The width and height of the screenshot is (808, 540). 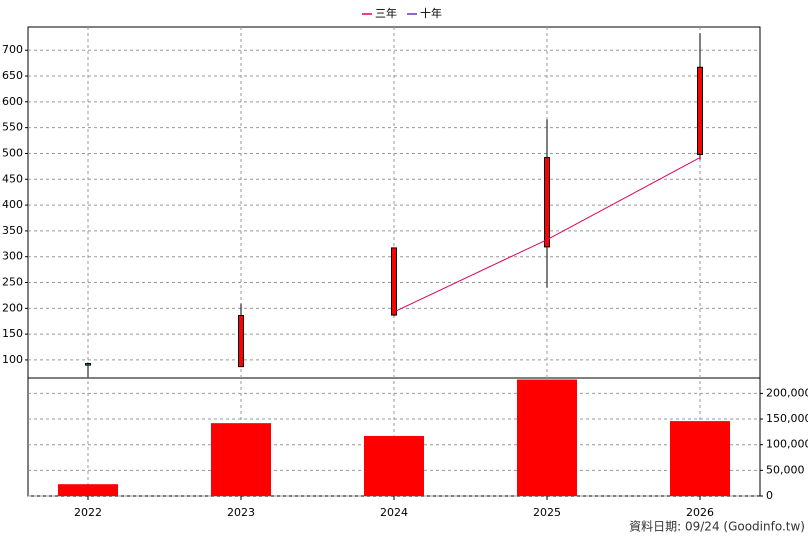 I want to click on y-tick-label: 700, so click(x=12, y=49).